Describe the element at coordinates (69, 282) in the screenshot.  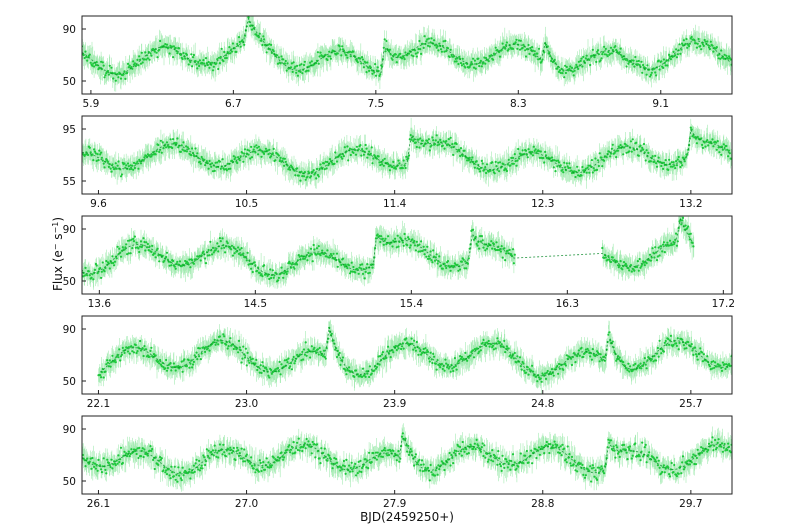
I see `y-tick-label: 50` at that location.